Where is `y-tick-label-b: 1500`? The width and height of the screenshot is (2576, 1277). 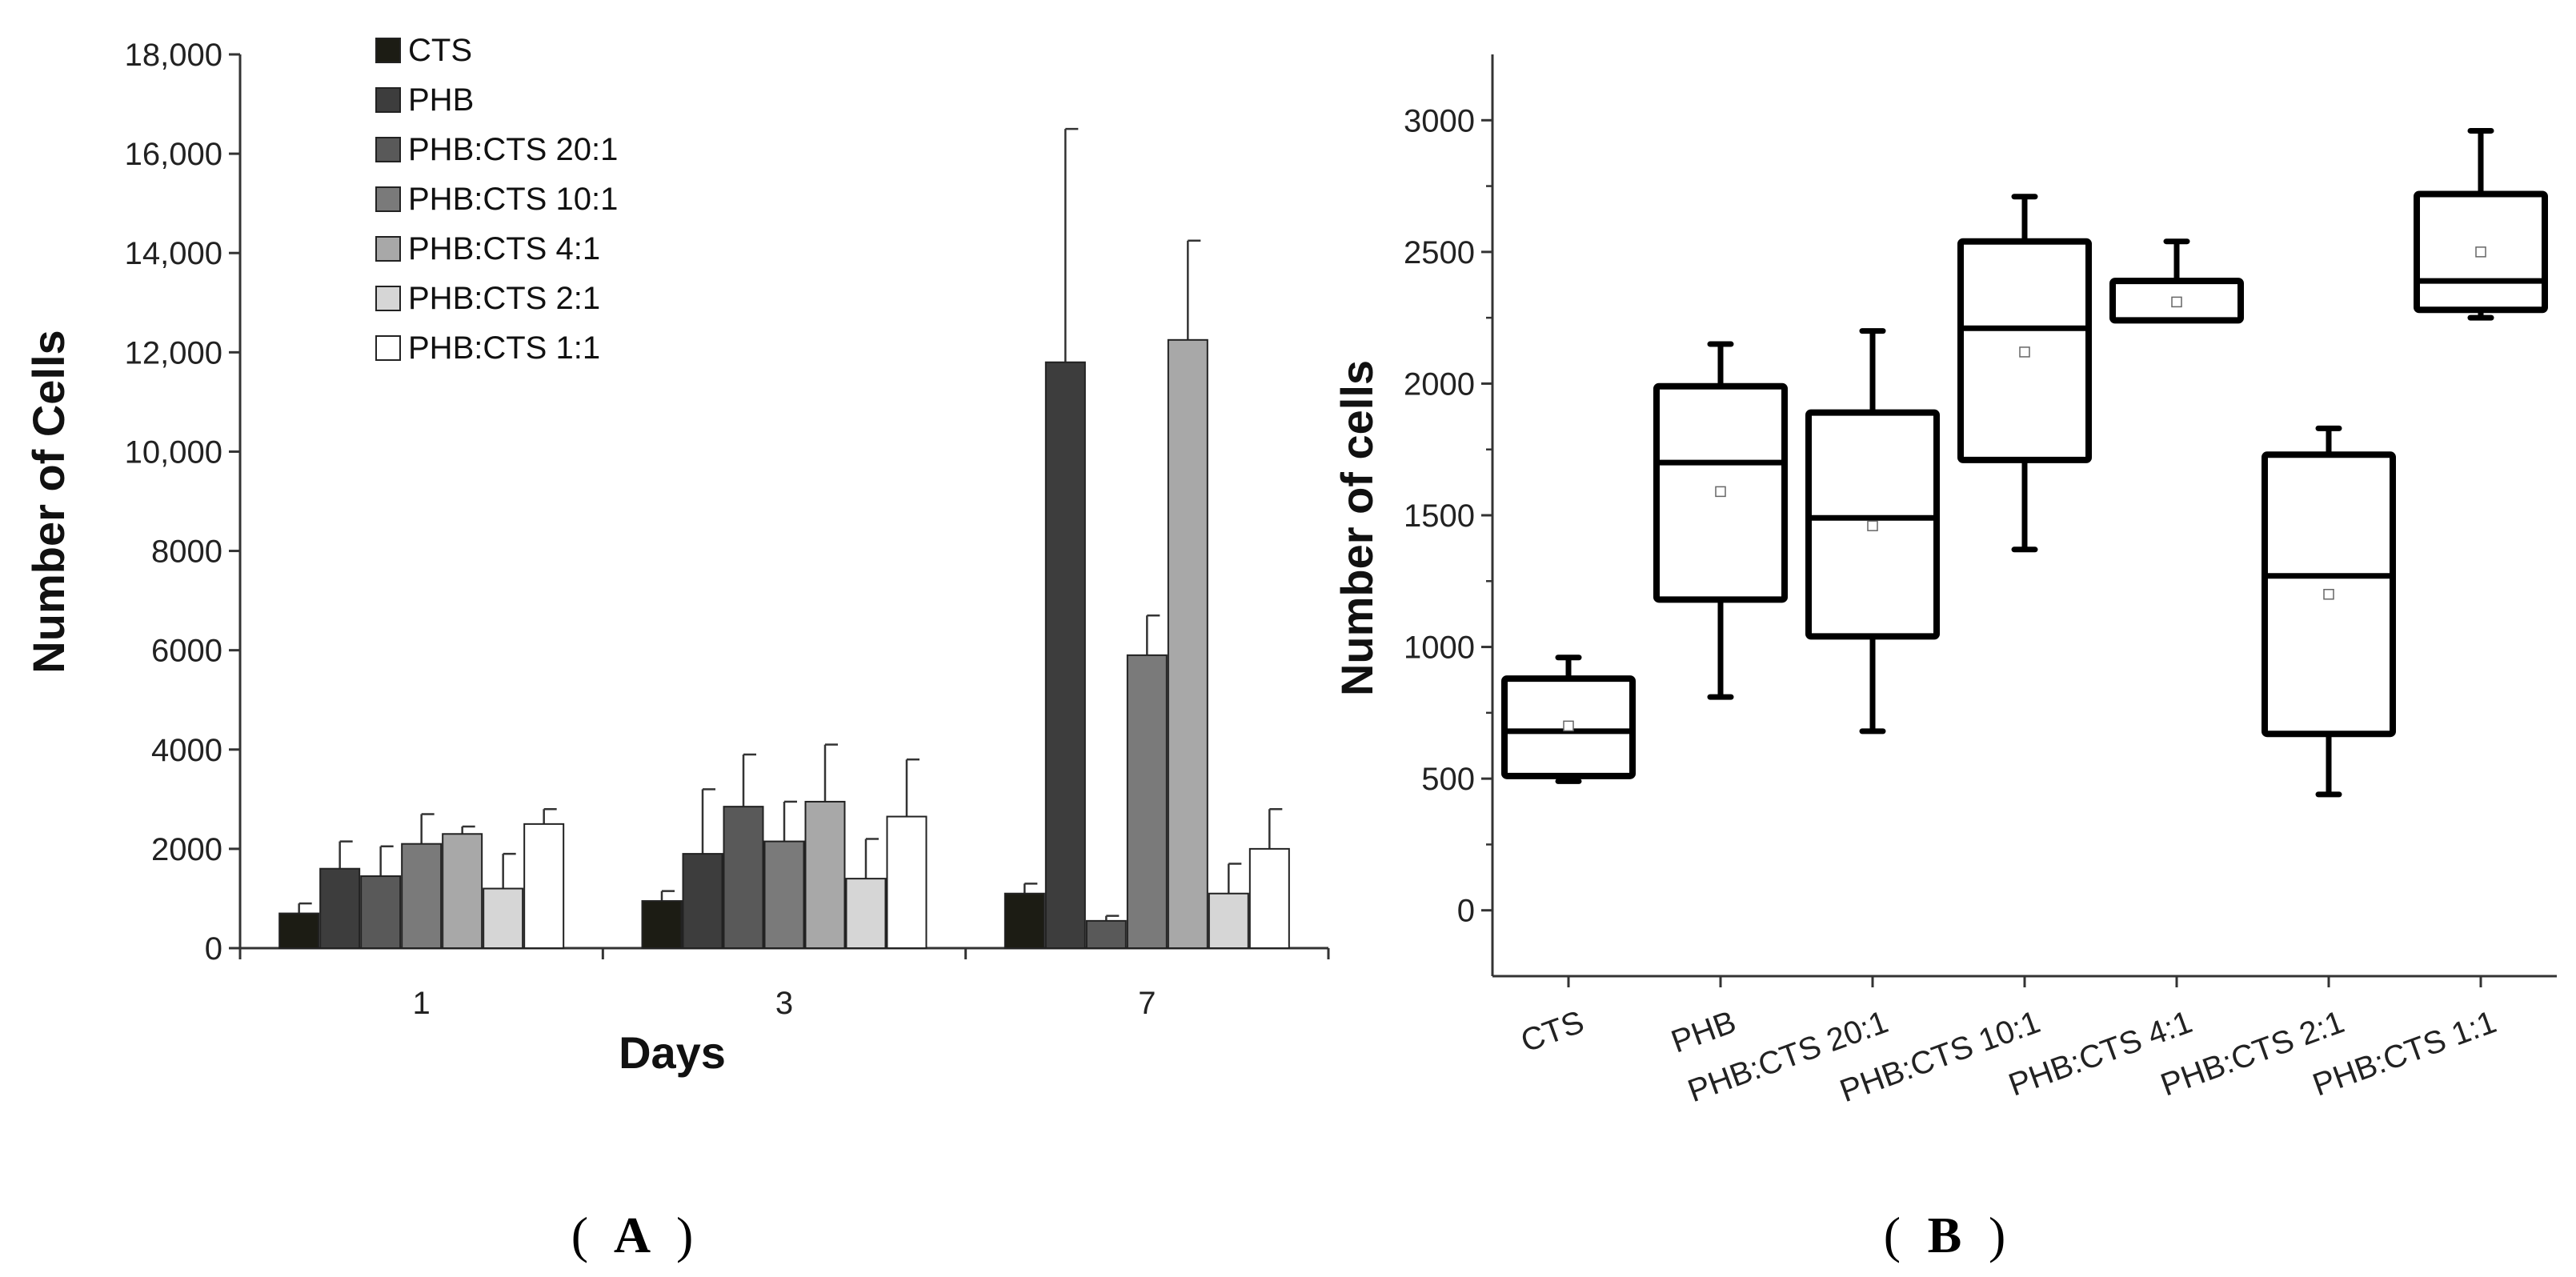 y-tick-label-b: 1500 is located at coordinates (1439, 516).